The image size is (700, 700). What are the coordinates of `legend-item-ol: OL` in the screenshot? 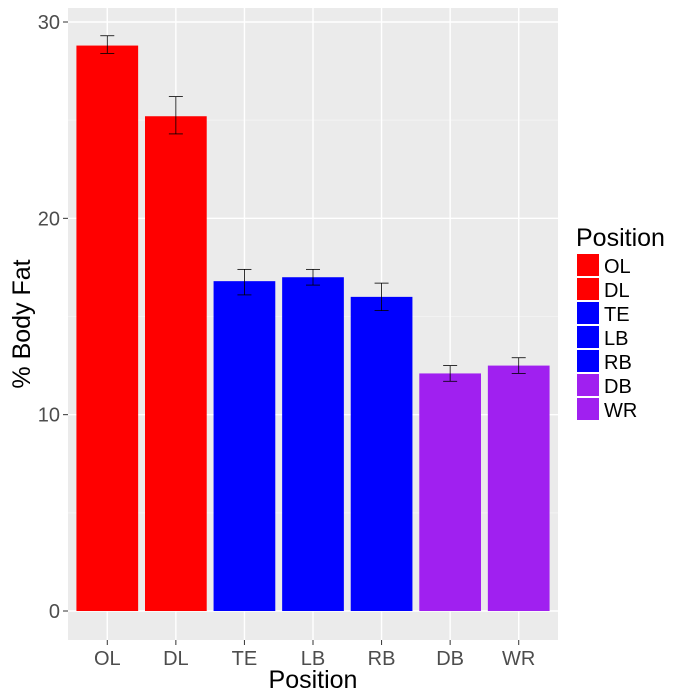 It's located at (604, 266).